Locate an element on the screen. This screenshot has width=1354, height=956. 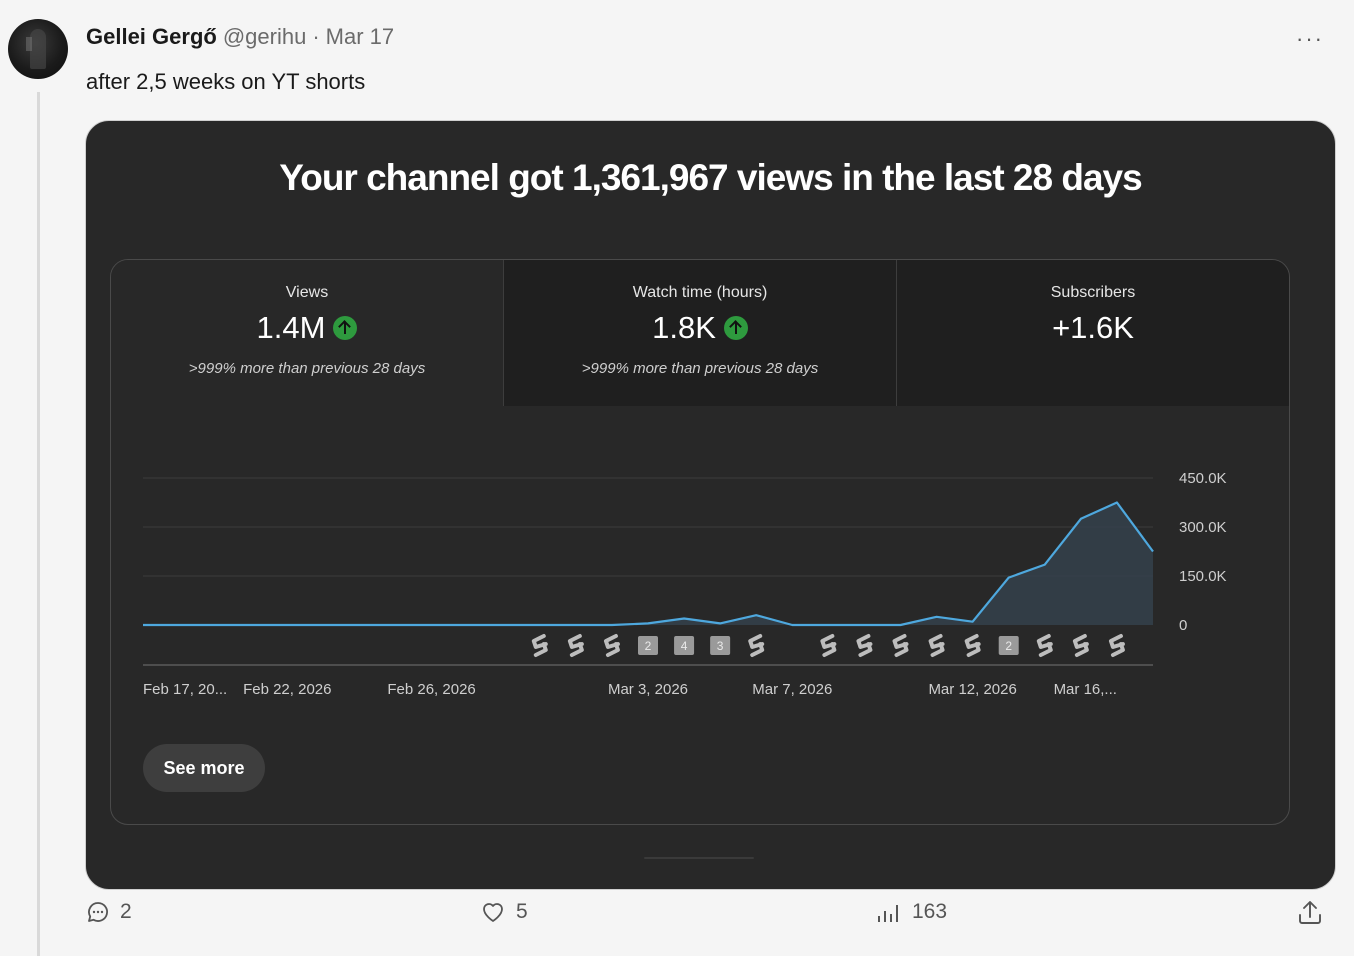
views-action: 163 is located at coordinates (911, 912).